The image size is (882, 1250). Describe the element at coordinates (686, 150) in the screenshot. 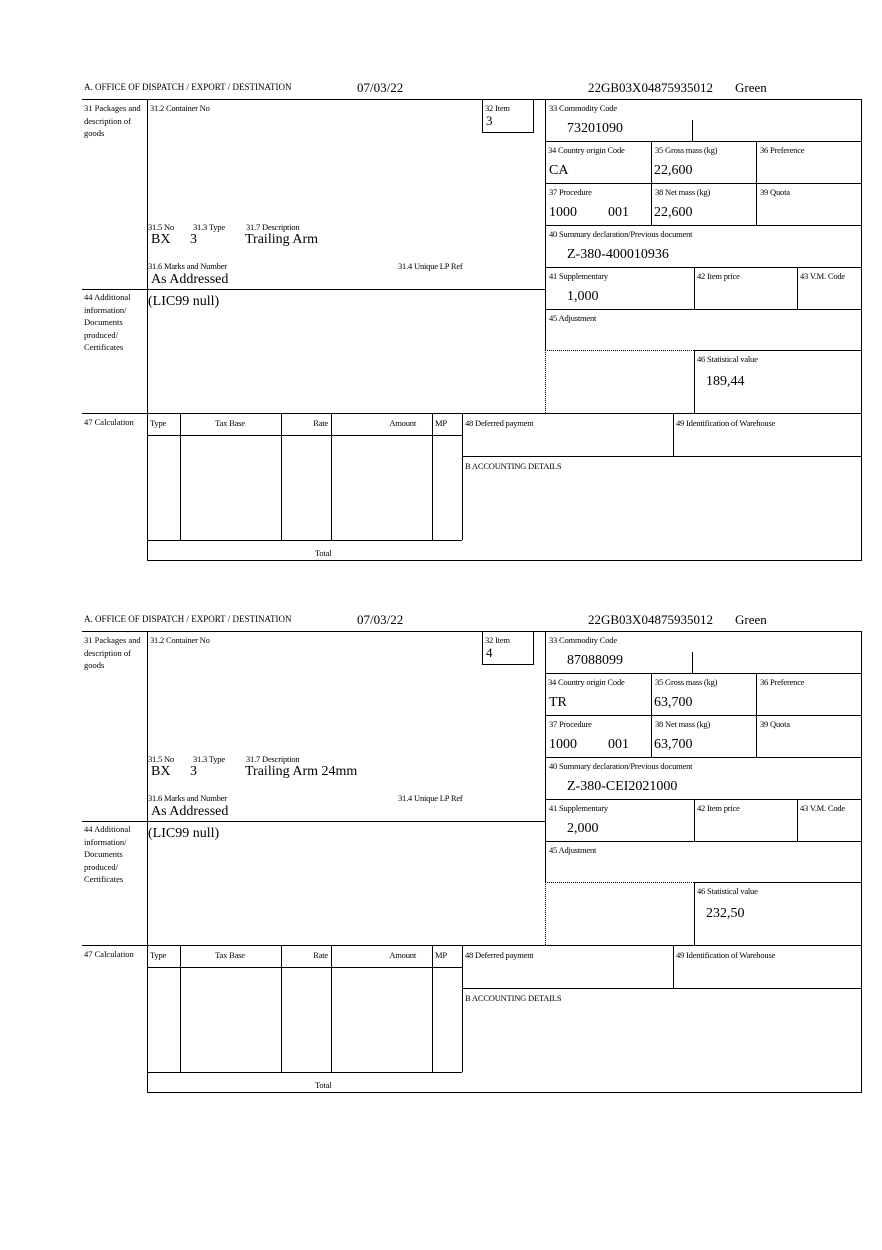

I see `gross-label: 35 Gross mass (kg)` at that location.